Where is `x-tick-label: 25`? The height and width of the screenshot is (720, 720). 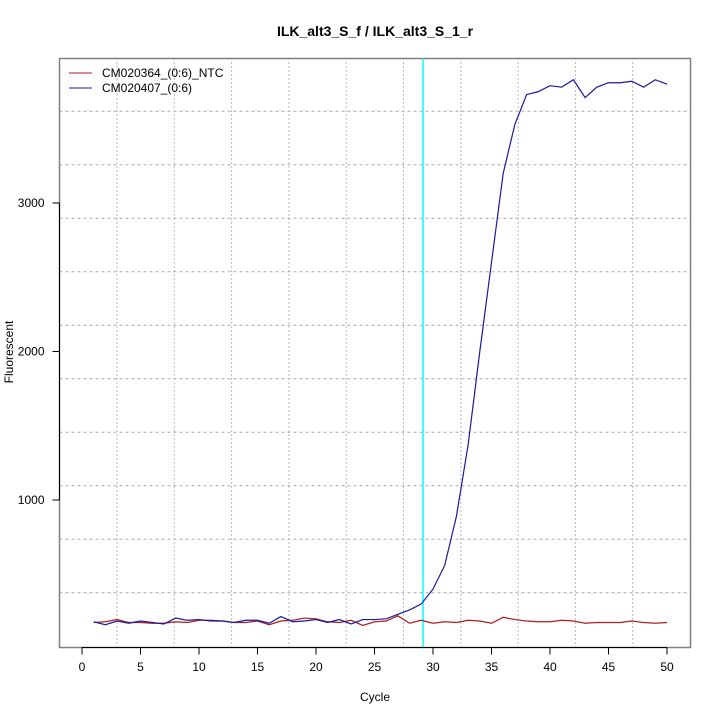 x-tick-label: 25 is located at coordinates (375, 667).